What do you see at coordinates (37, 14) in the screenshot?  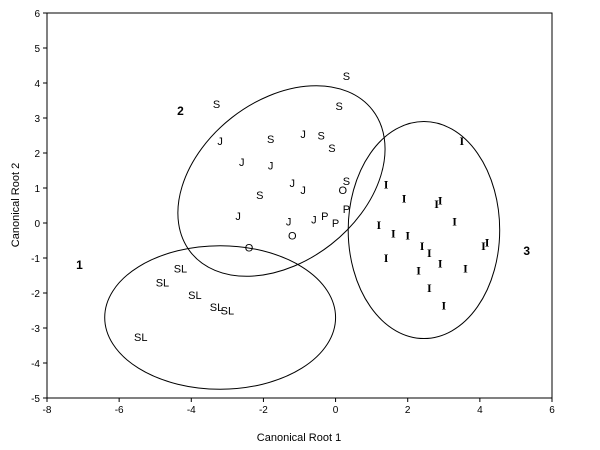 I see `y-tick-label: 6` at bounding box center [37, 14].